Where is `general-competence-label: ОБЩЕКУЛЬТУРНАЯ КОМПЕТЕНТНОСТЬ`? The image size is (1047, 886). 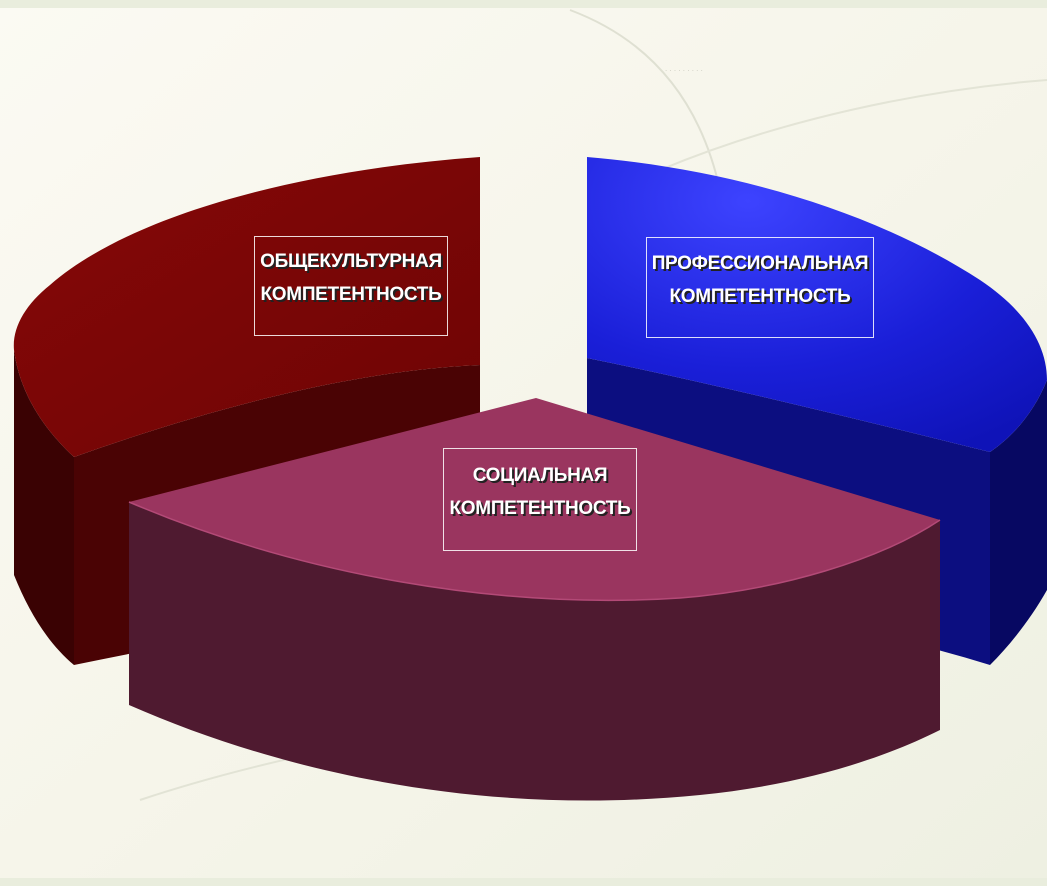
general-competence-label: ОБЩЕКУЛЬТУРНАЯ КОМПЕТЕНТНОСТЬ is located at coordinates (351, 286).